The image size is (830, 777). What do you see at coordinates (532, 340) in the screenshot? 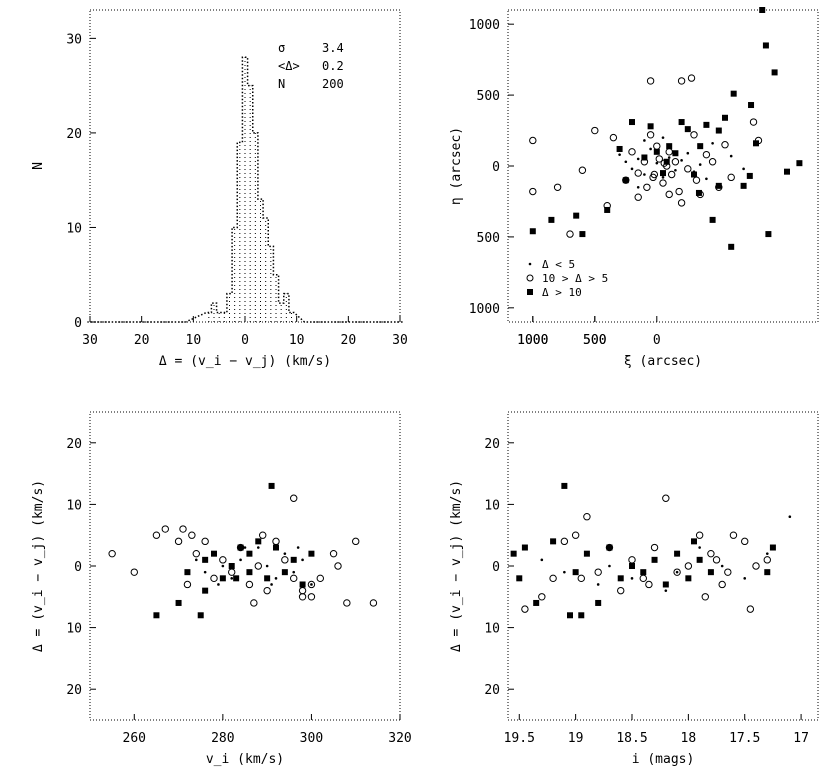
I see `x-tick-label: 1000` at bounding box center [532, 340].